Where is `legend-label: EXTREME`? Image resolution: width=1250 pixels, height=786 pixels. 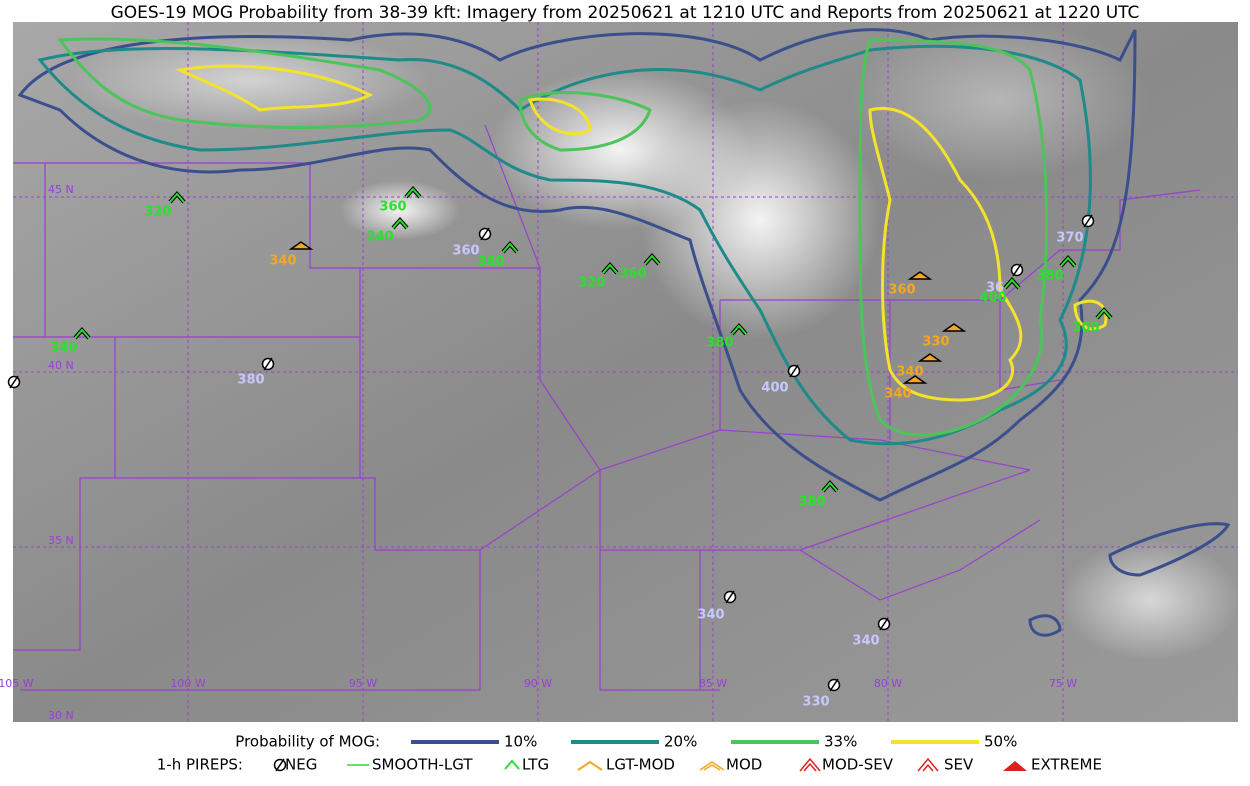
legend-label: EXTREME is located at coordinates (1066, 765).